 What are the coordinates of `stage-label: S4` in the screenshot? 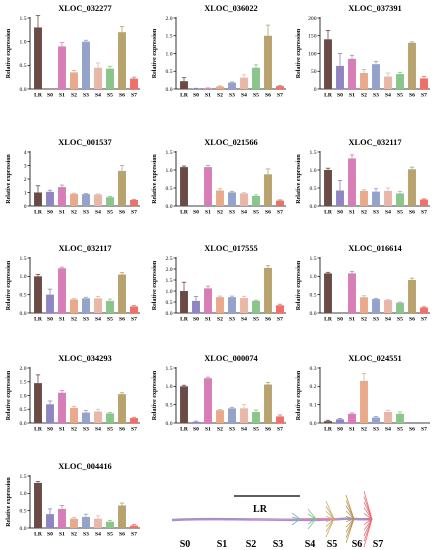 It's located at (310, 544).